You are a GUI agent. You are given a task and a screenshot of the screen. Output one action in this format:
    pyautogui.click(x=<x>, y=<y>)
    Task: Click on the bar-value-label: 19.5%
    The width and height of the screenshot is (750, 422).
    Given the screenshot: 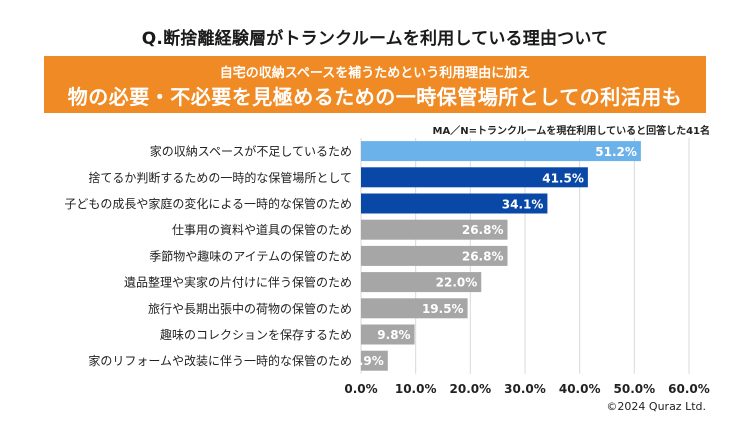 What is the action you would take?
    pyautogui.click(x=443, y=309)
    